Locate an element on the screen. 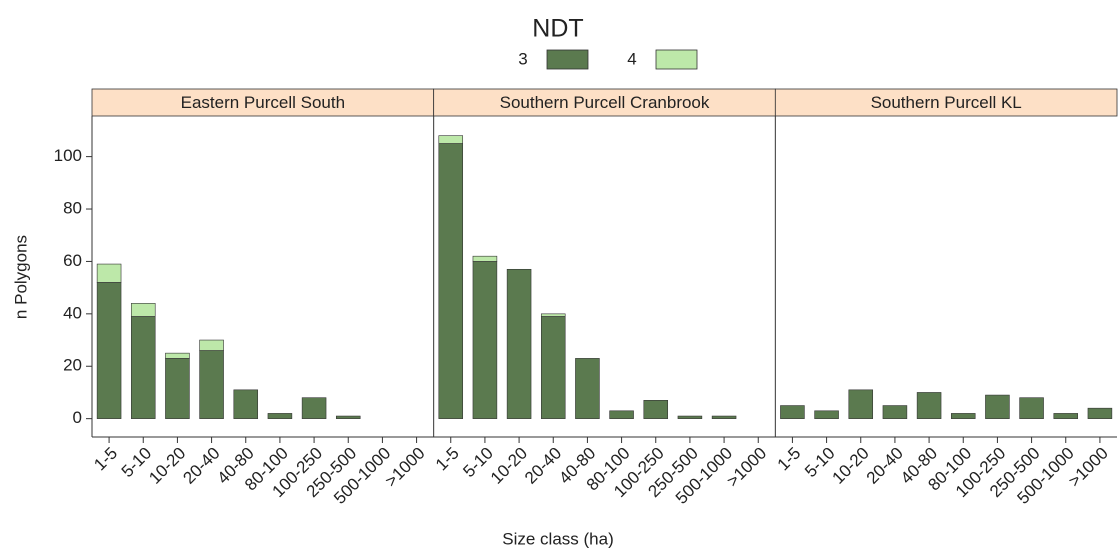 The height and width of the screenshot is (553, 1118). legend-label: 4 is located at coordinates (631, 58).